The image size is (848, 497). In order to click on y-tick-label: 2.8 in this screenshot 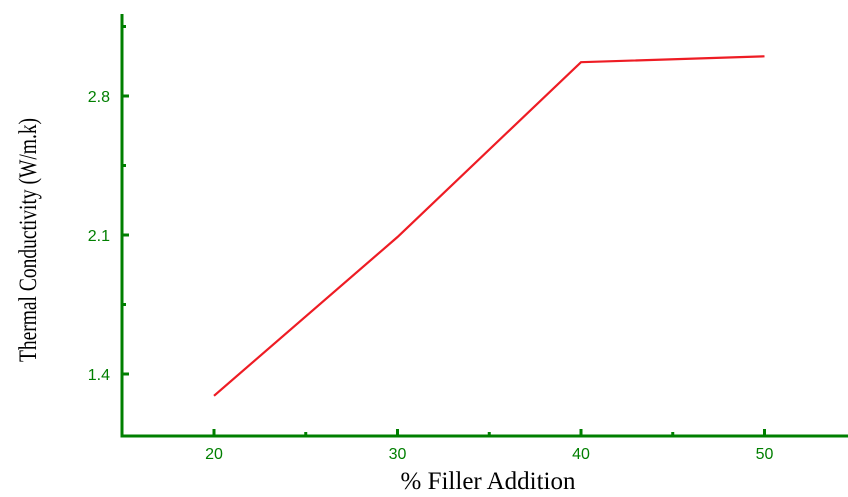, I will do `click(99, 97)`.